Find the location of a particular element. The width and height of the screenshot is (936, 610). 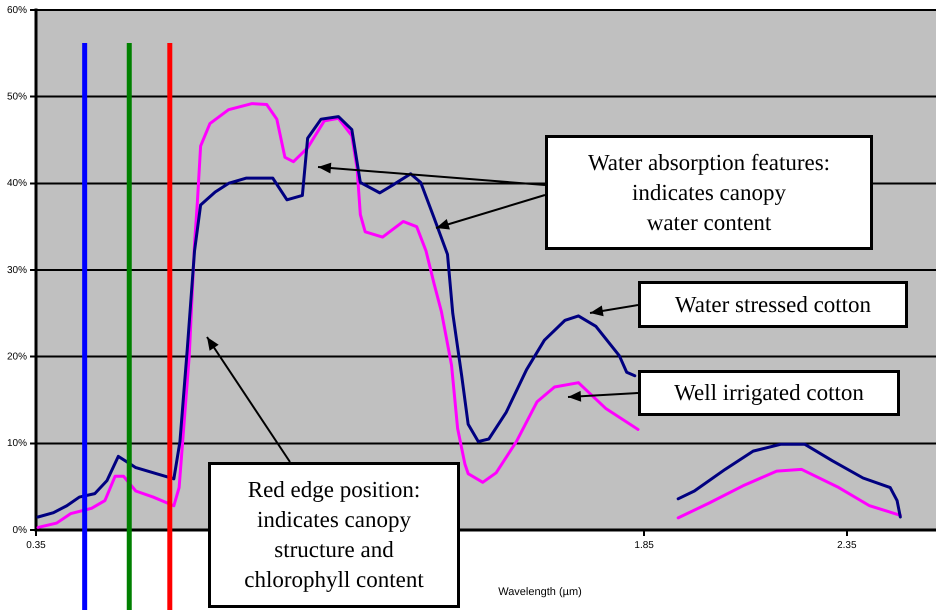

x-tick-label: 0.35 is located at coordinates (36, 545).